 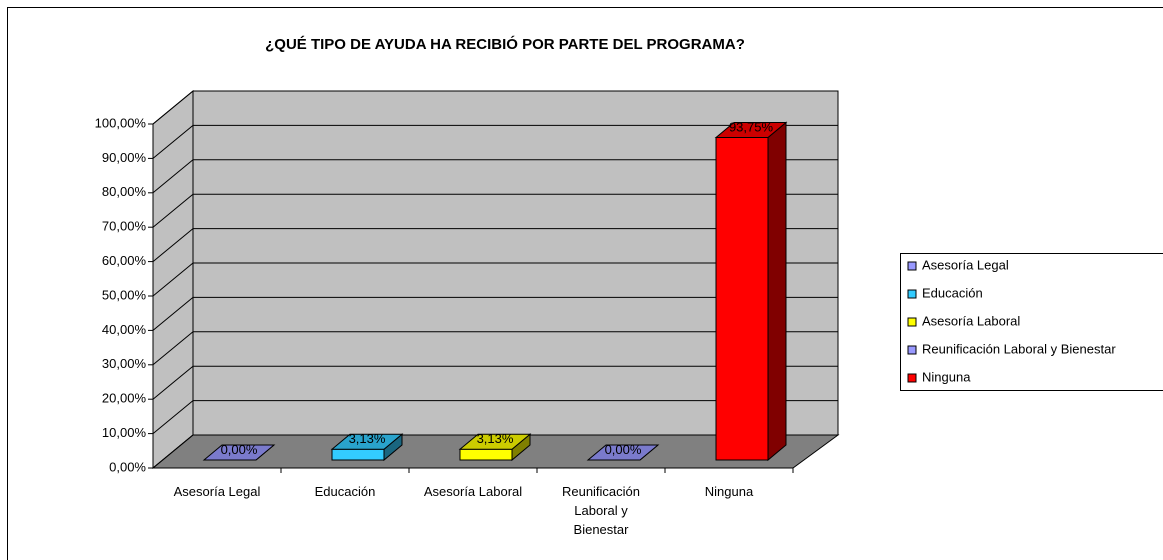 I want to click on x-tick-label: Educación, so click(x=345, y=491).